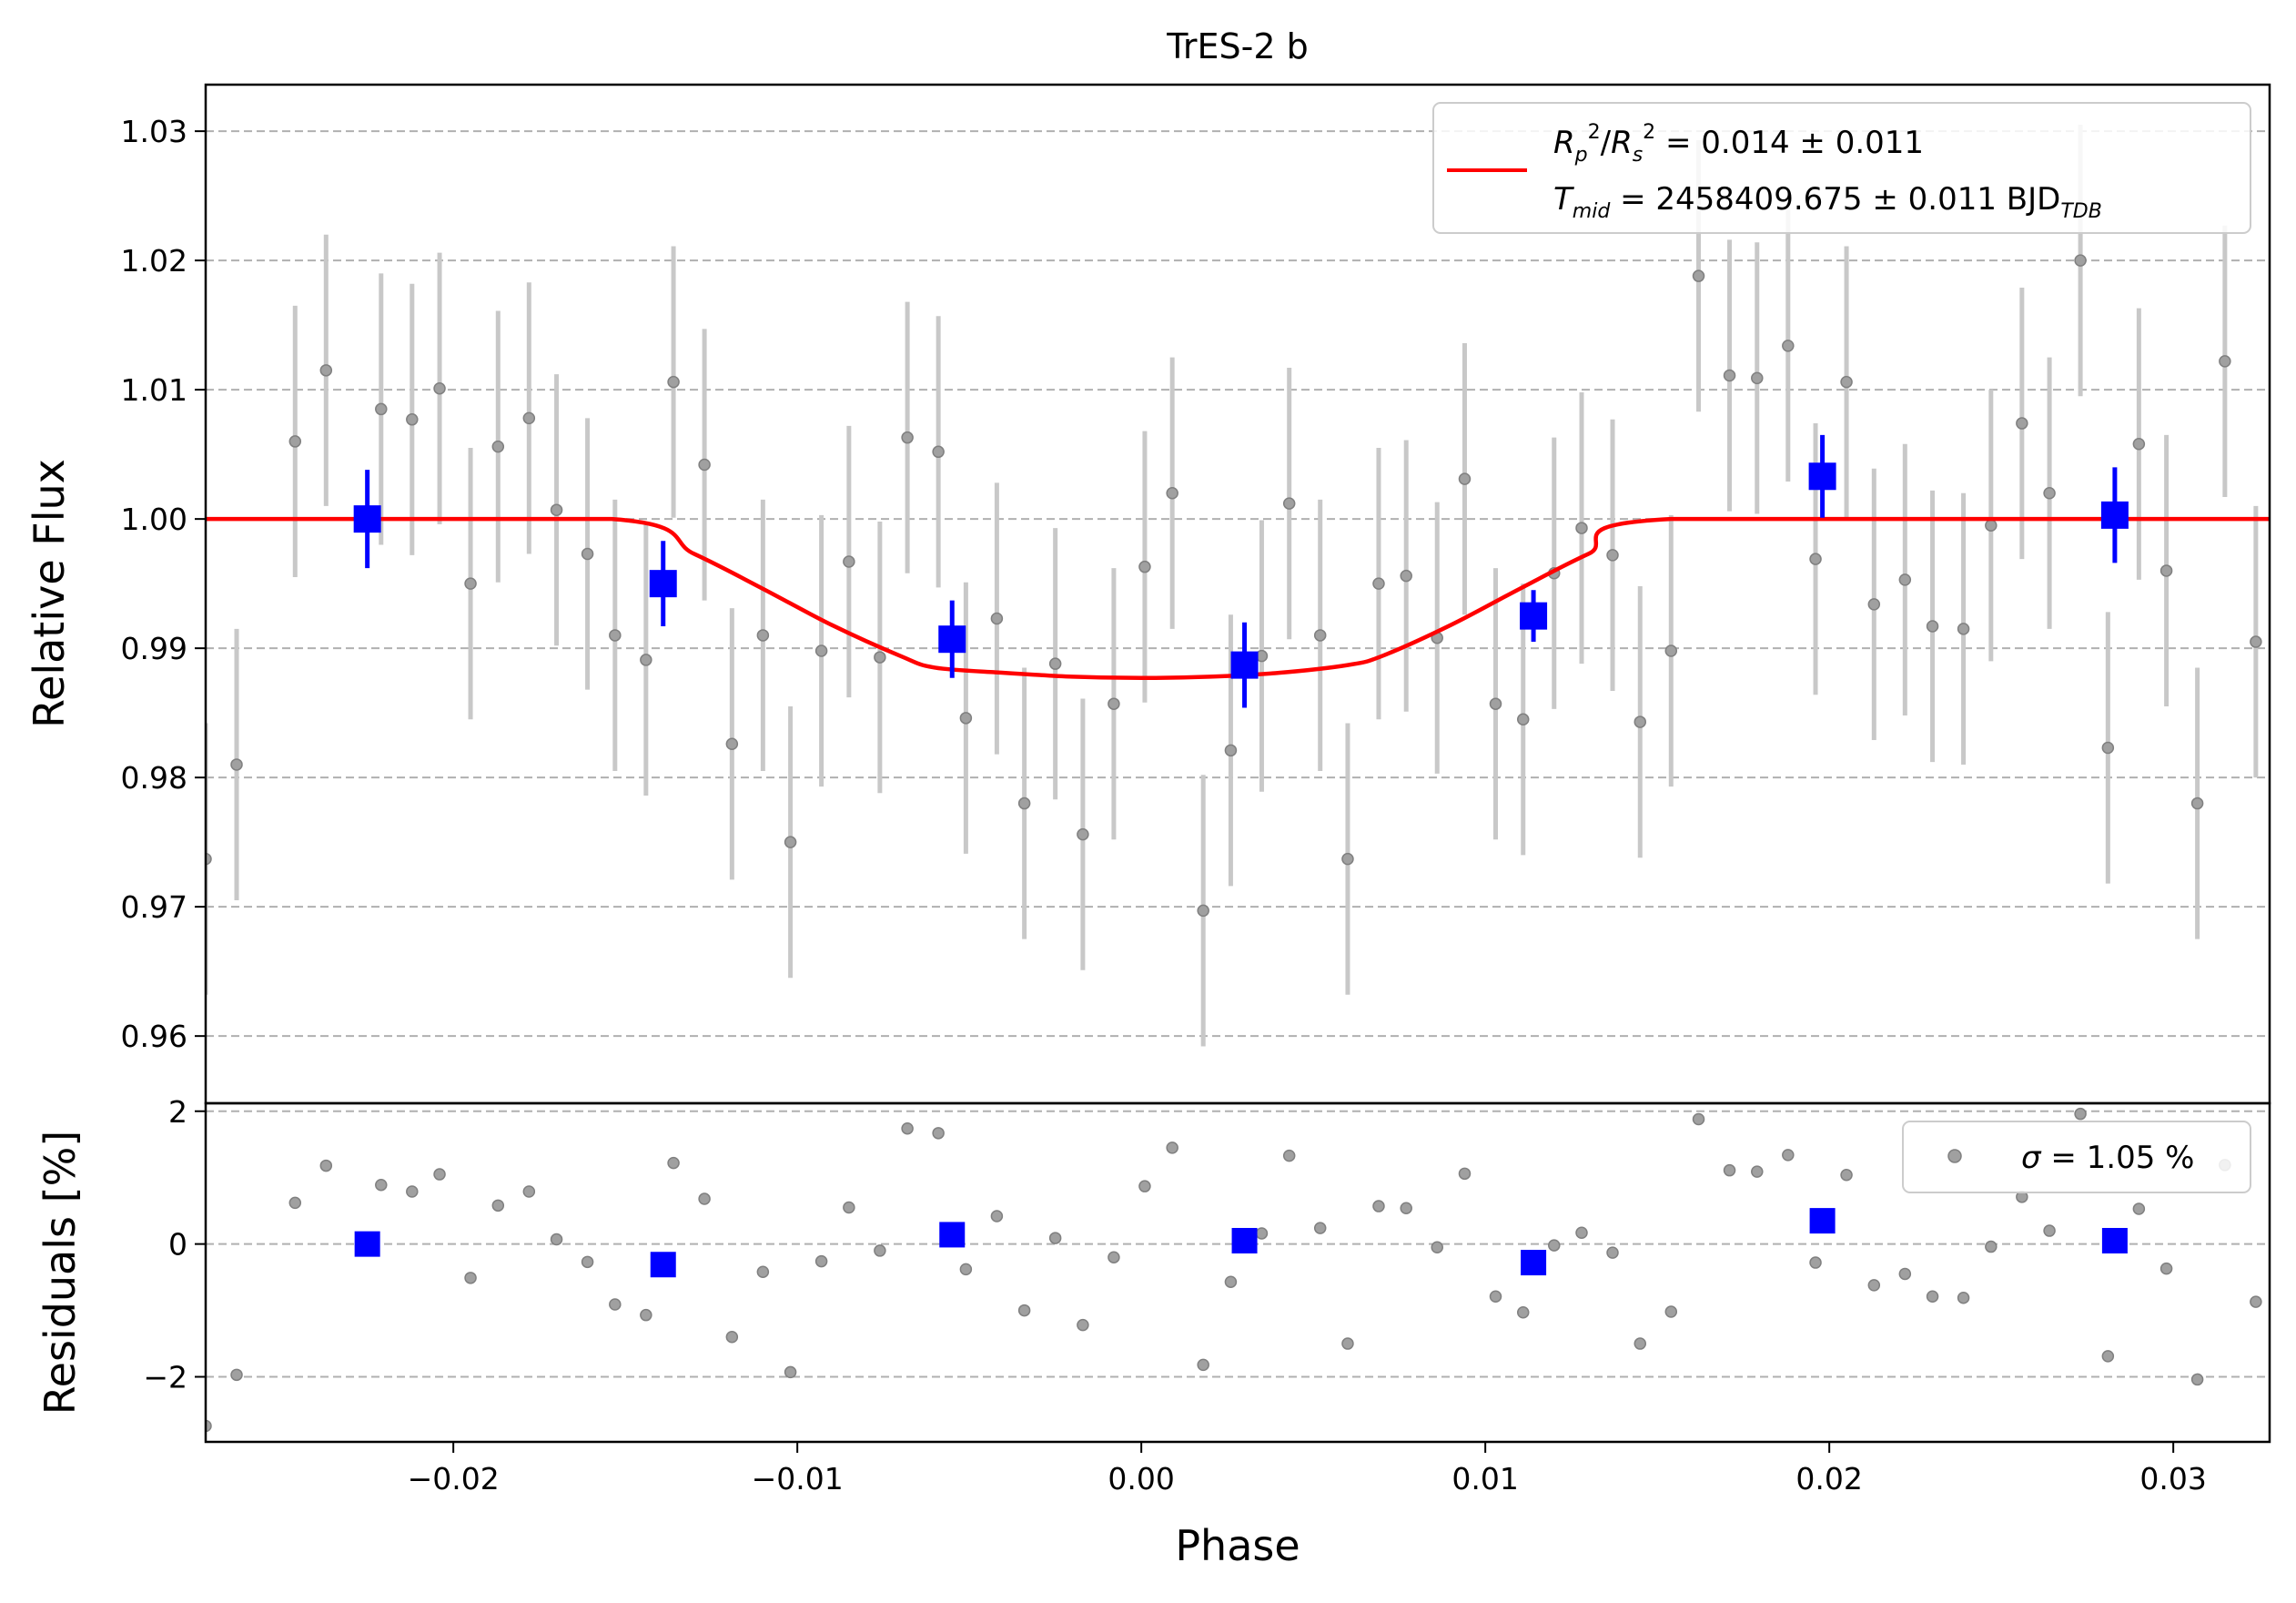 This screenshot has width=2296, height=1603. What do you see at coordinates (1581, 155) in the screenshot?
I see `legend-depth-sub1: p` at bounding box center [1581, 155].